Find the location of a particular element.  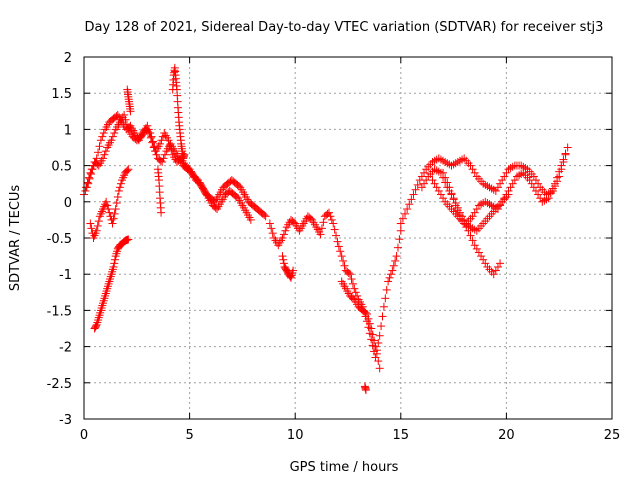

data-point-outlier is located at coordinates (365, 390).